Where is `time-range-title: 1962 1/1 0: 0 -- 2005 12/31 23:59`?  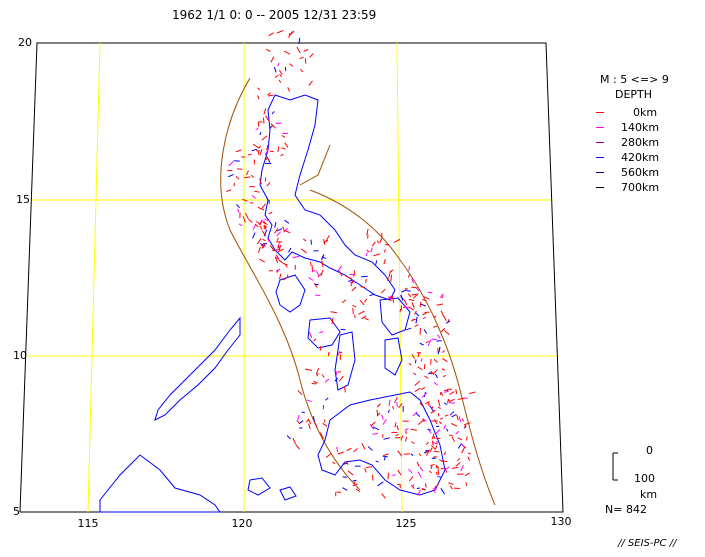 time-range-title: 1962 1/1 0: 0 -- 2005 12/31 23:59 is located at coordinates (274, 15).